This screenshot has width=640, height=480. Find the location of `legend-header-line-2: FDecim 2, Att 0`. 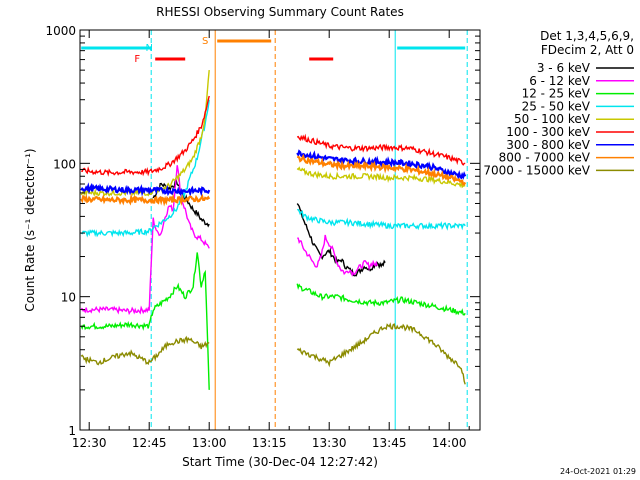

legend-header-line-2: FDecim 2, Att 0 is located at coordinates (587, 50).